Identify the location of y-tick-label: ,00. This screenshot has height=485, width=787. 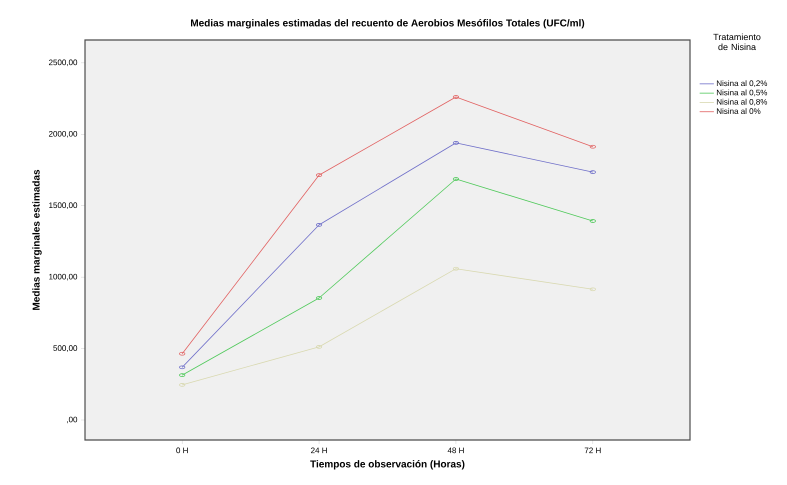
(72, 420).